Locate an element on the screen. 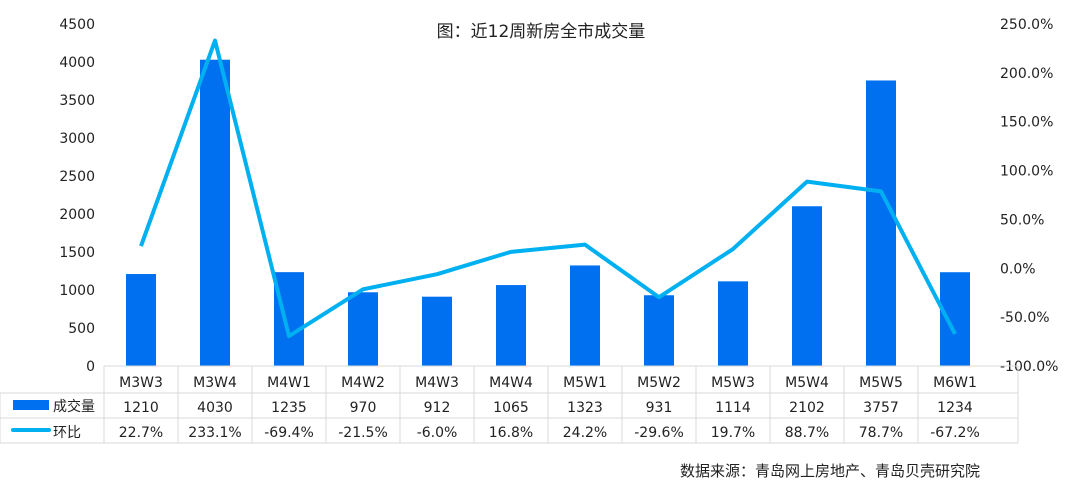  y-left-tick-label: 1500 is located at coordinates (77, 253).